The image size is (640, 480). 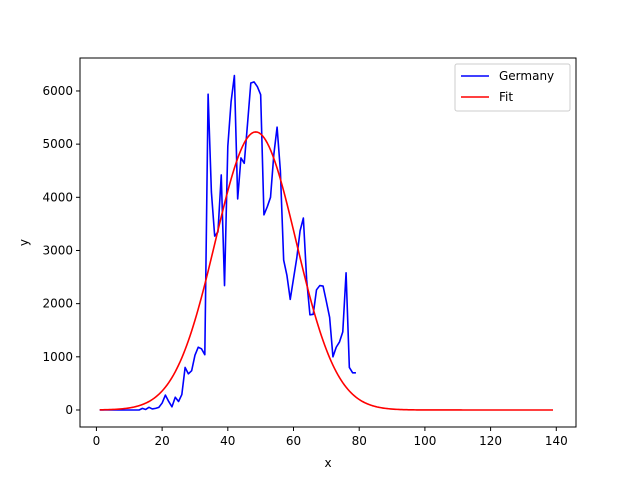 I want to click on x-tick-label: 100, so click(x=424, y=441).